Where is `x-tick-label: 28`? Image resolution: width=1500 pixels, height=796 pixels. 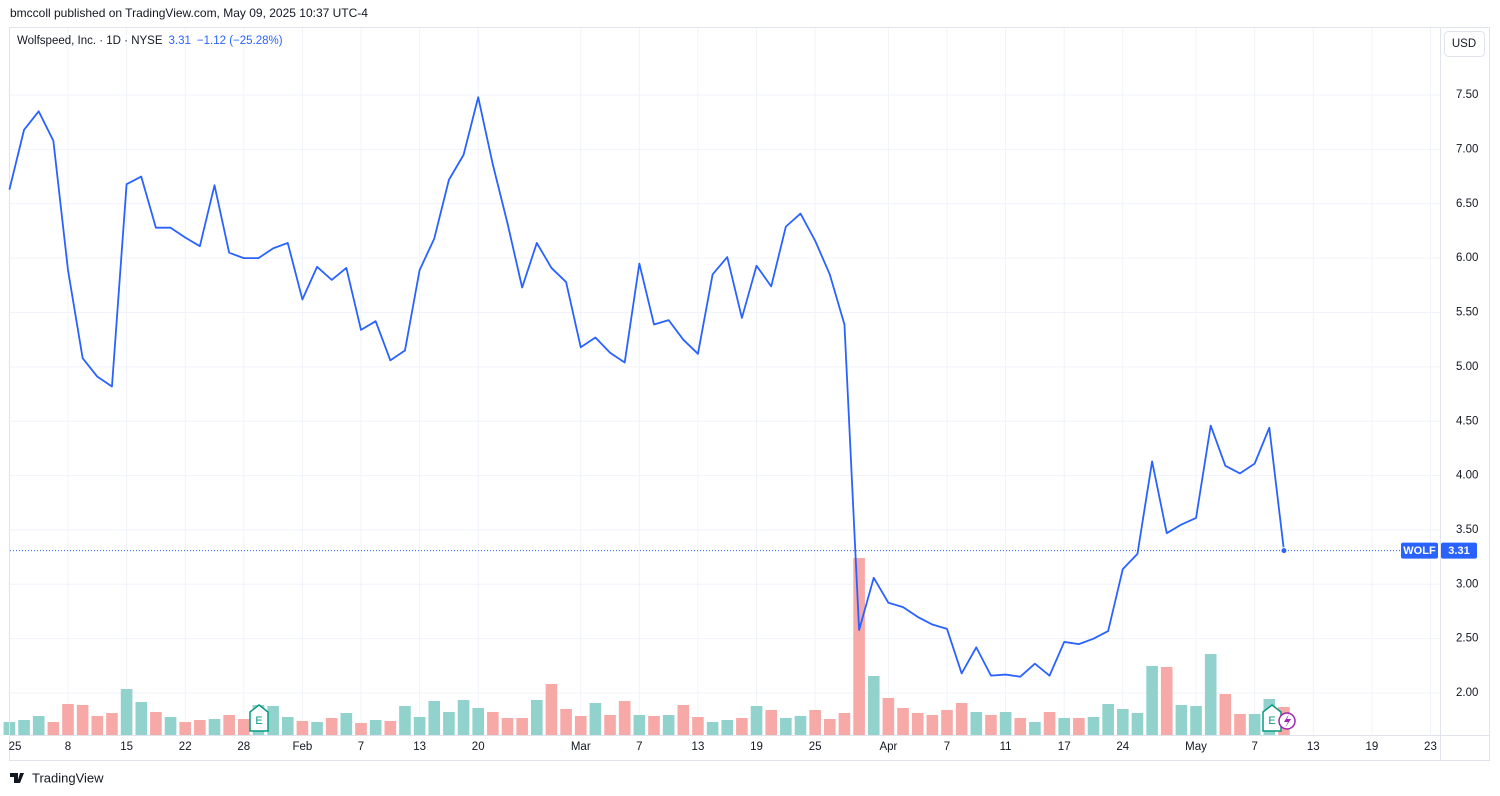
x-tick-label: 28 is located at coordinates (243, 747).